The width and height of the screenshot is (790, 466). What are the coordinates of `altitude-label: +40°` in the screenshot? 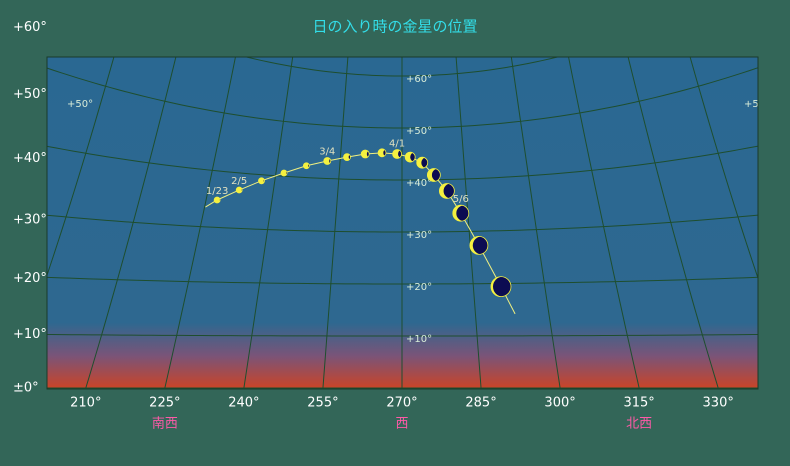 It's located at (419, 183).